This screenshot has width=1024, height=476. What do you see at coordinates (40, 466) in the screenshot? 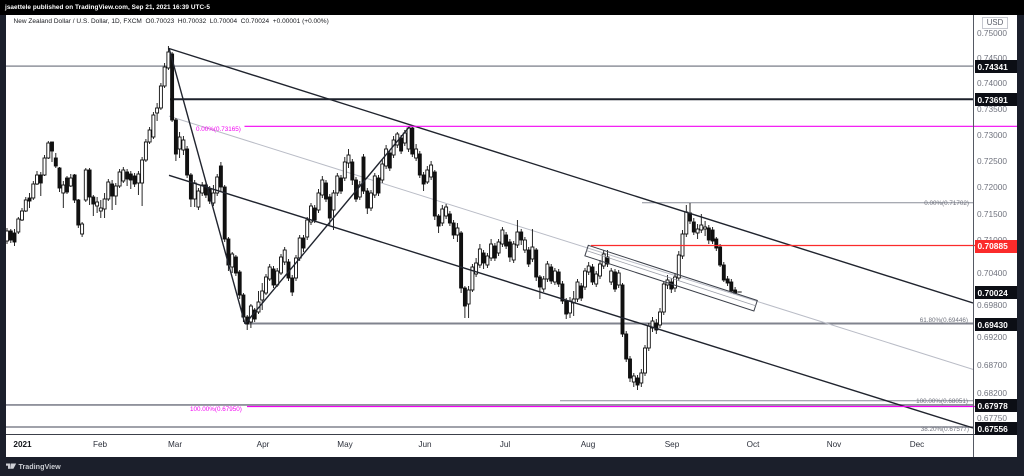
I see `svg-text: TradingView` at bounding box center [40, 466].